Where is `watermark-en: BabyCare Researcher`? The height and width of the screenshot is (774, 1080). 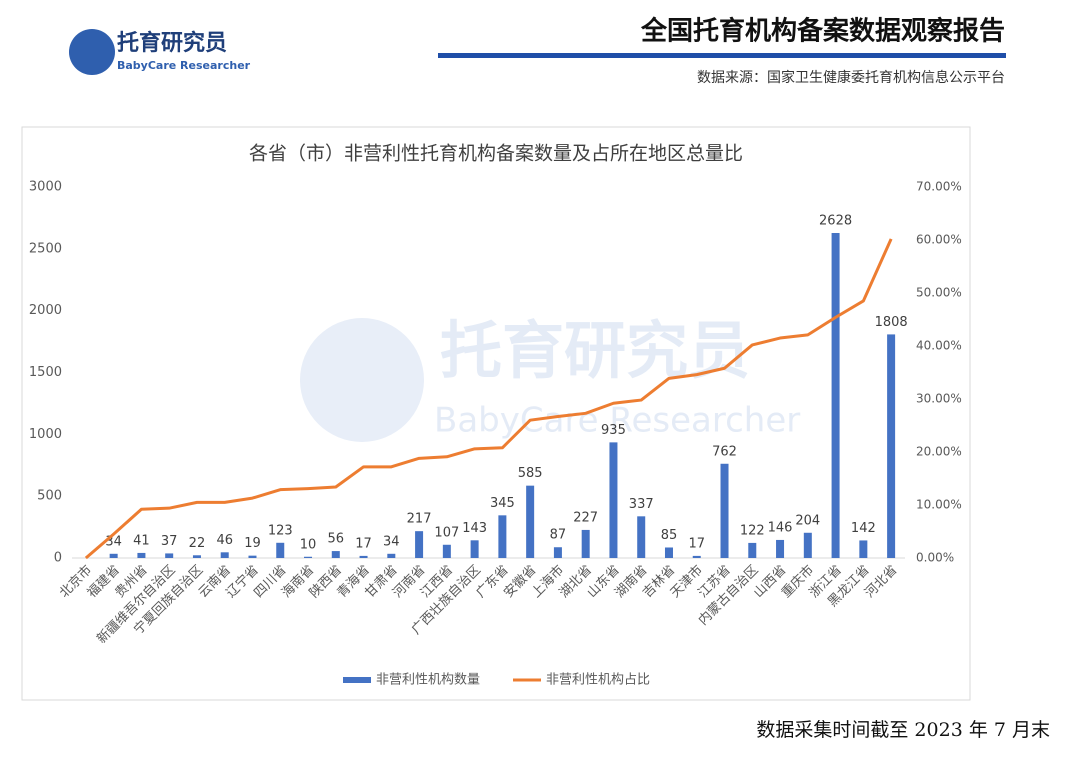
watermark-en: BabyCare Researcher is located at coordinates (617, 421).